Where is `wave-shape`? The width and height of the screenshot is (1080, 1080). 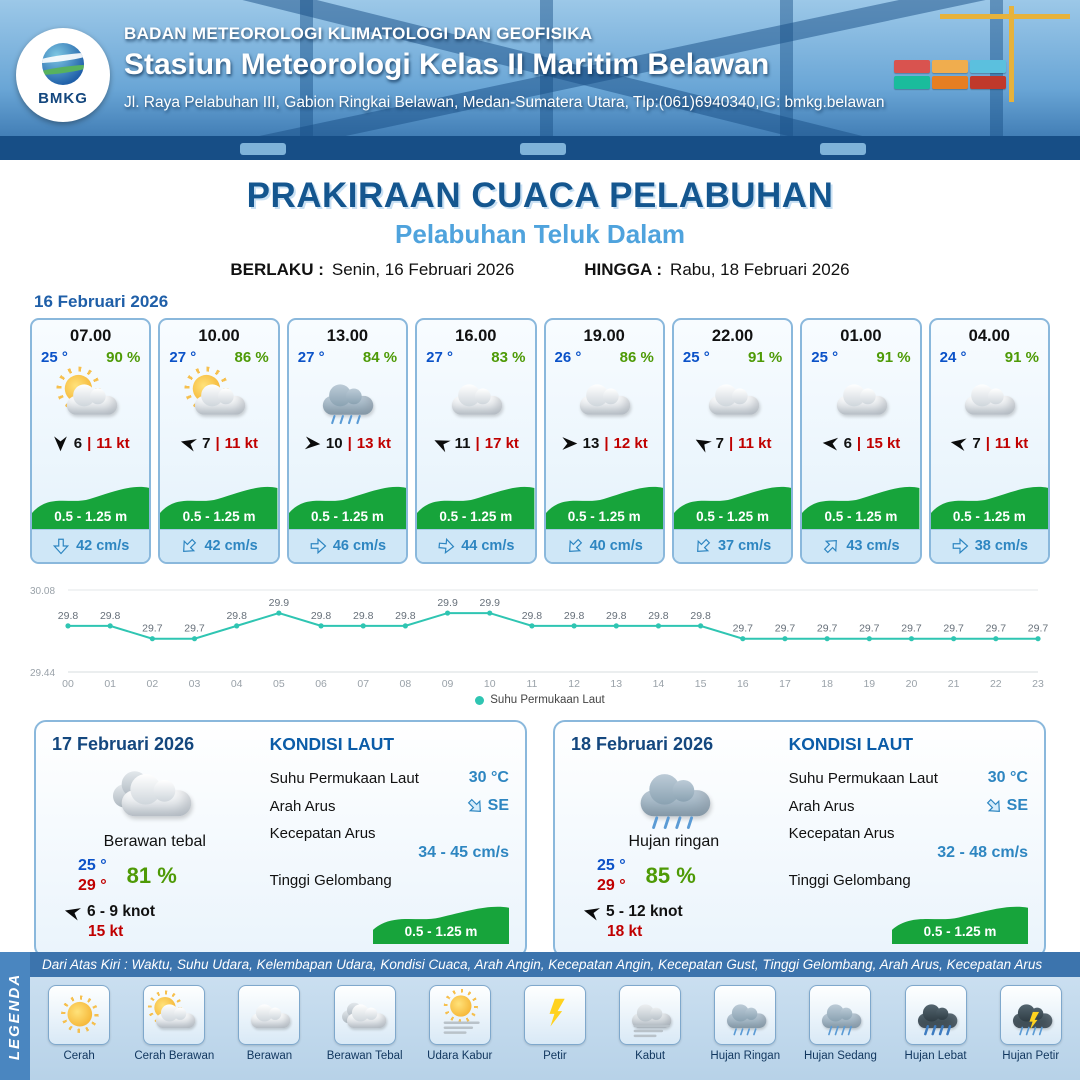
wave-shape is located at coordinates (91, 508).